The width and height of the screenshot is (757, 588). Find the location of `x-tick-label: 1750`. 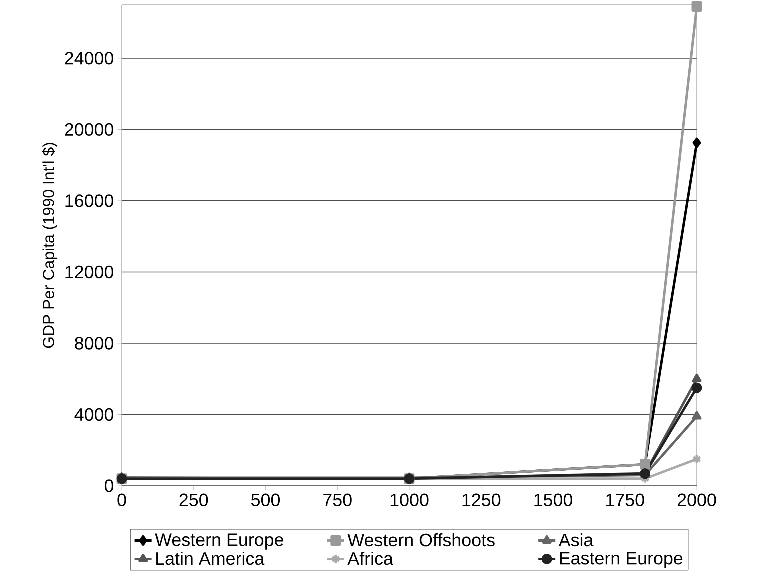

x-tick-label: 1750 is located at coordinates (625, 500).